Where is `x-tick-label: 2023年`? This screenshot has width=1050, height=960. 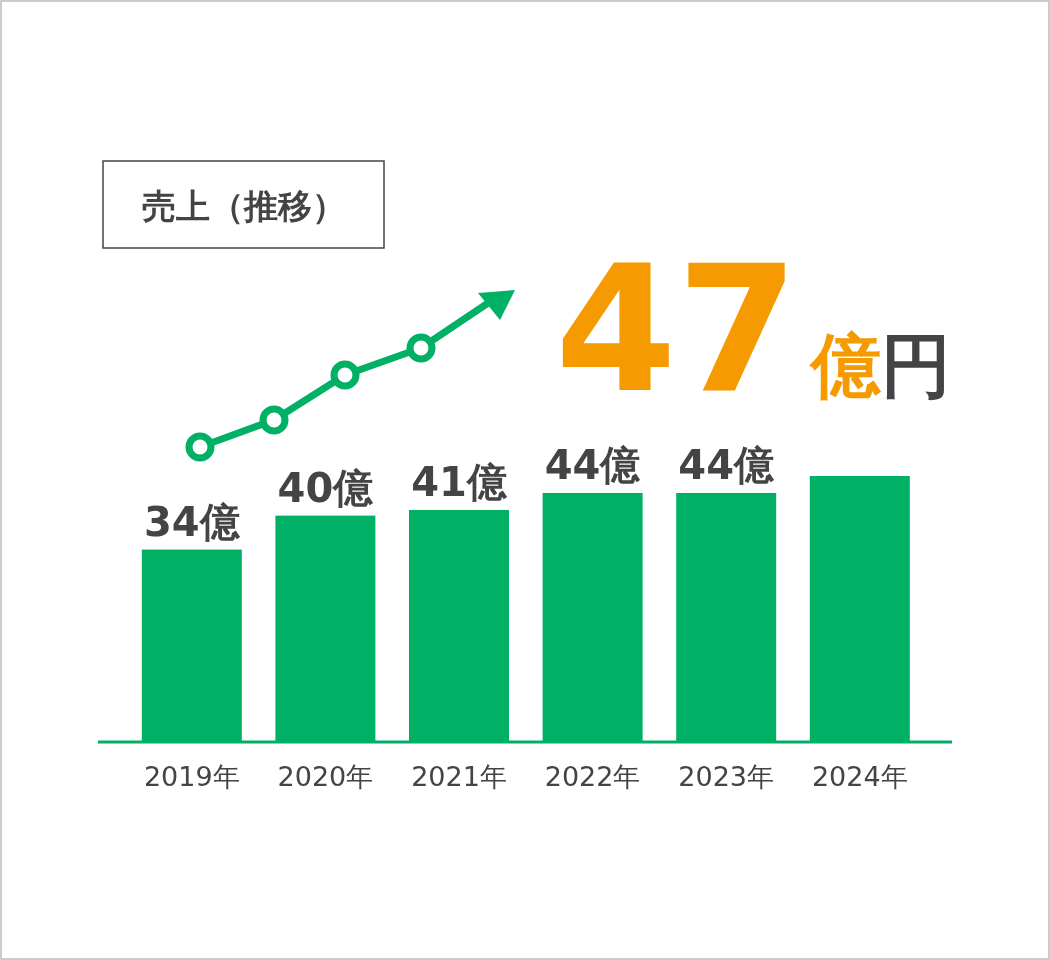
x-tick-label: 2023年 is located at coordinates (726, 776).